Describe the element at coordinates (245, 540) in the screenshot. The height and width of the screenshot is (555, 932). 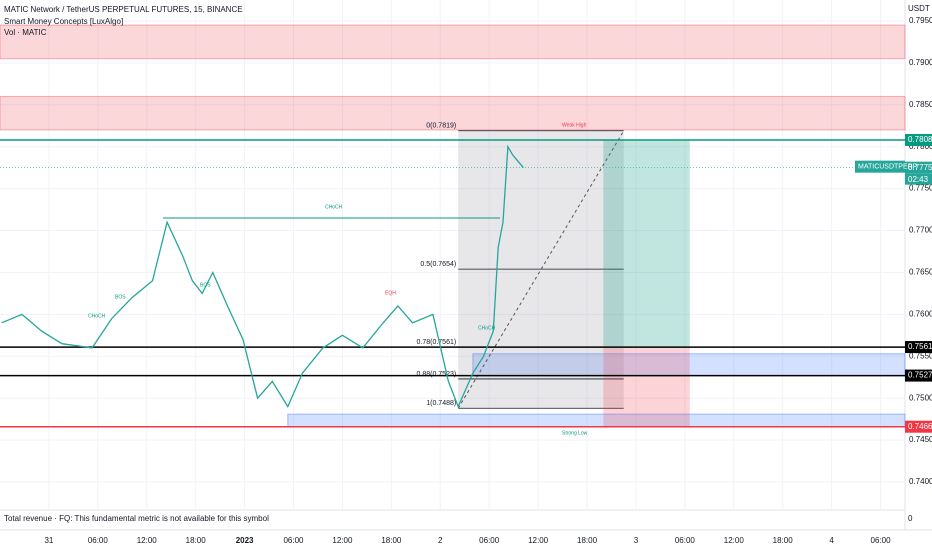
I see `x-tick-label: 2023` at that location.